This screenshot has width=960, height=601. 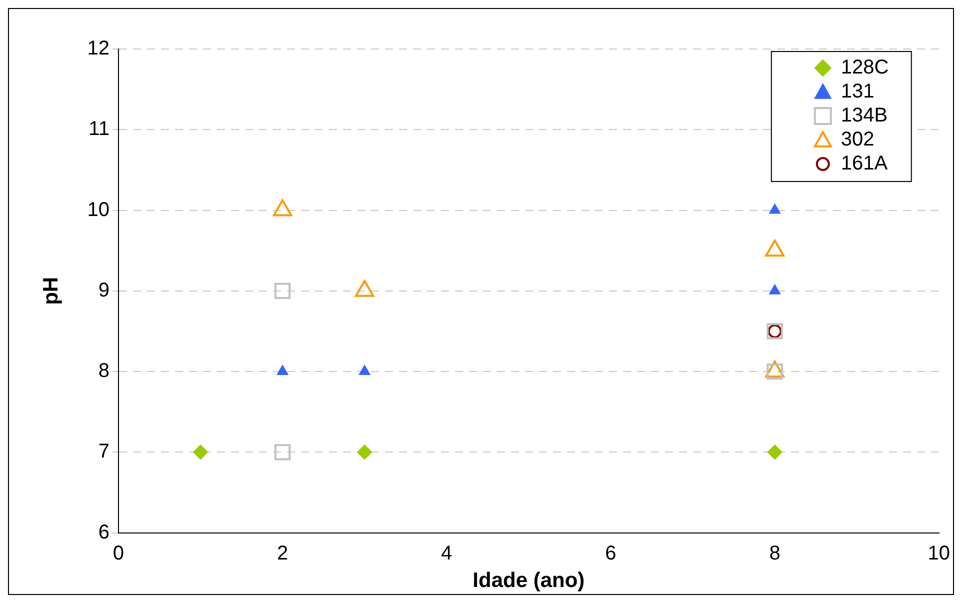 What do you see at coordinates (118, 553) in the screenshot?
I see `x-tick-label: 0` at bounding box center [118, 553].